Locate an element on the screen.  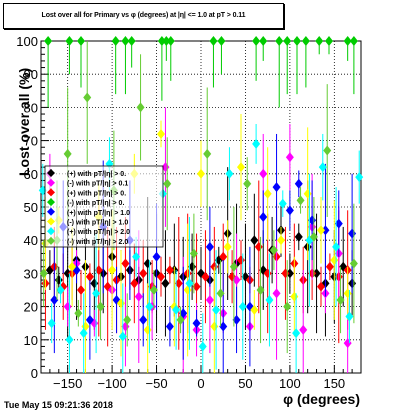
x-tick-label: 100 is located at coordinates (290, 383).